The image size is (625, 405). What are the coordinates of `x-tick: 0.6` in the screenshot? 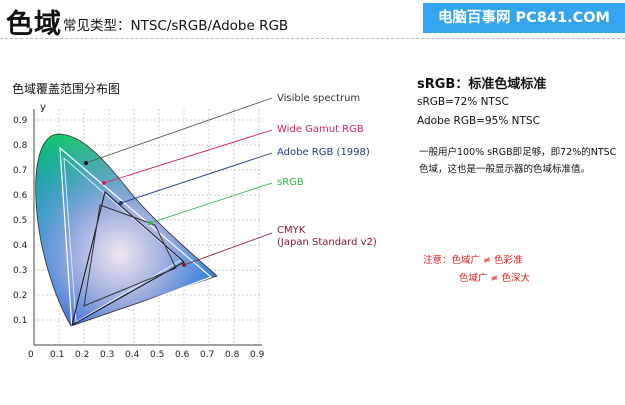 It's located at (182, 355).